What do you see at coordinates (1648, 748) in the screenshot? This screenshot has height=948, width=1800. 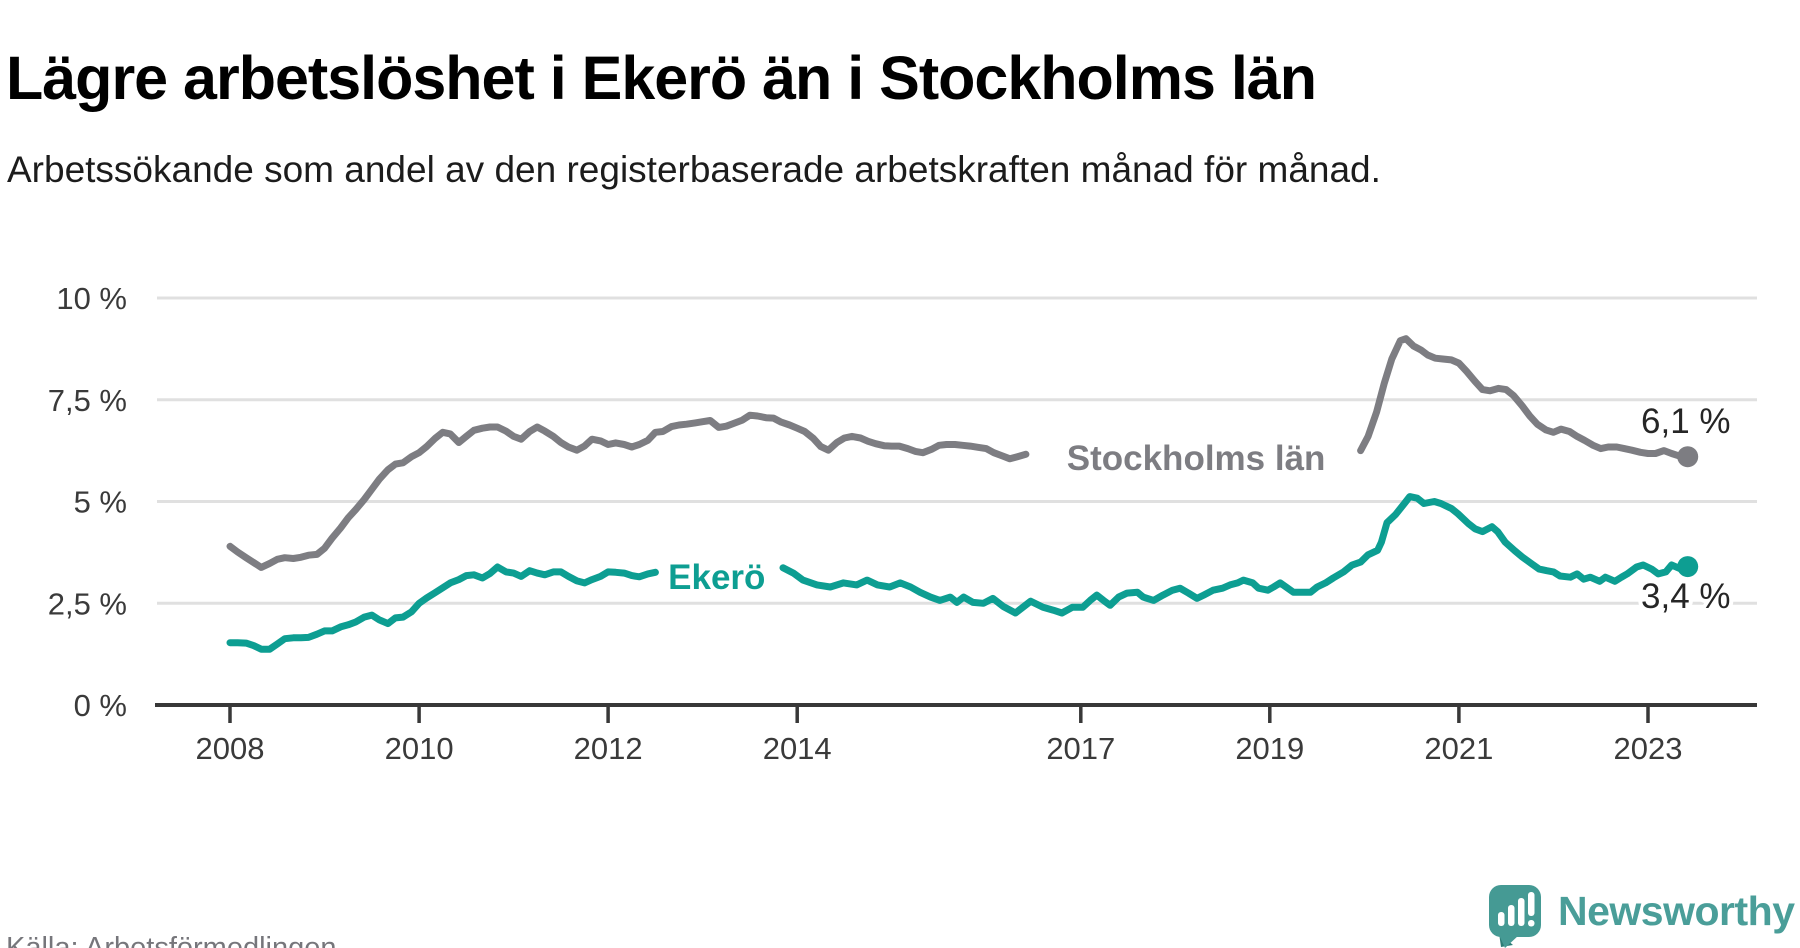 I see `x-tick-label: 2023` at bounding box center [1648, 748].